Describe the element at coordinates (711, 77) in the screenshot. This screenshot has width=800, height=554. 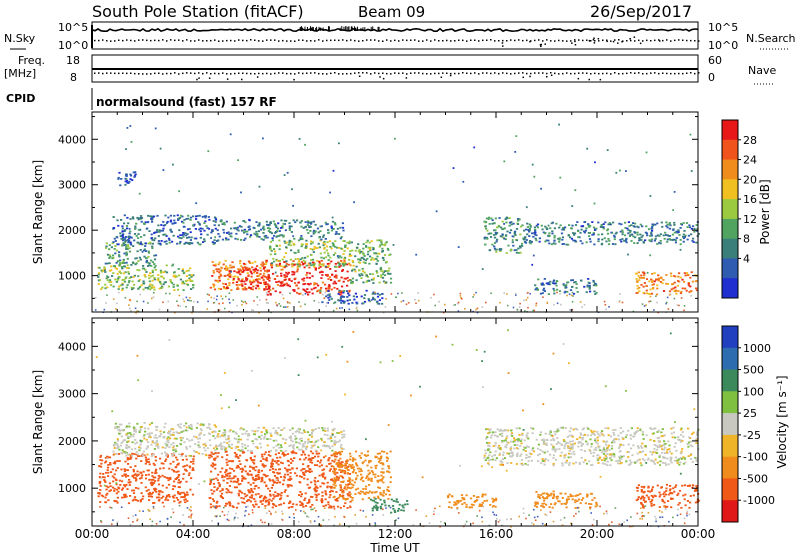
I see `nave-tick-bottom: 0` at that location.